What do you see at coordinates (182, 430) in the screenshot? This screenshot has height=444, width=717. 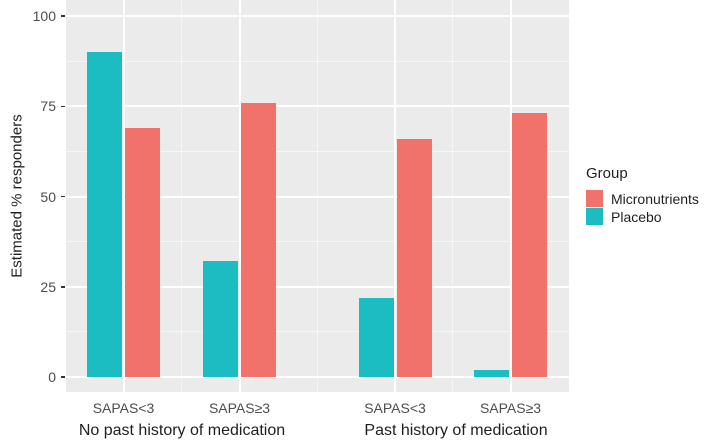 I see `facet-label-0: No past history of medication` at bounding box center [182, 430].